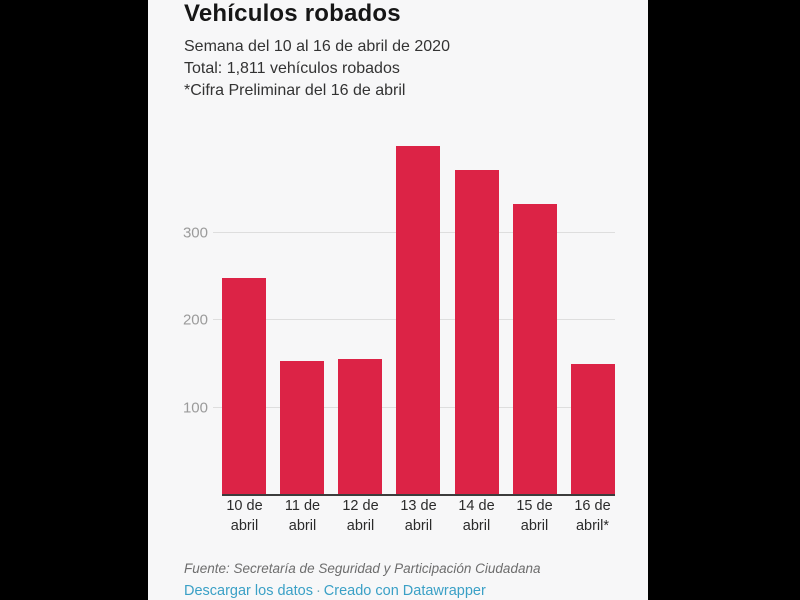 The width and height of the screenshot is (800, 600). Describe the element at coordinates (292, 13) in the screenshot. I see `chart-title: Vehículos robados` at that location.